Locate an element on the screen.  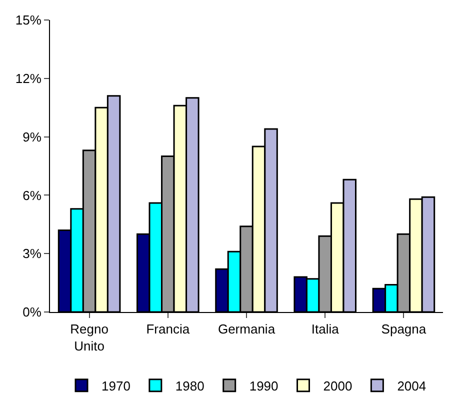
legend-label: 2000 is located at coordinates (337, 386).